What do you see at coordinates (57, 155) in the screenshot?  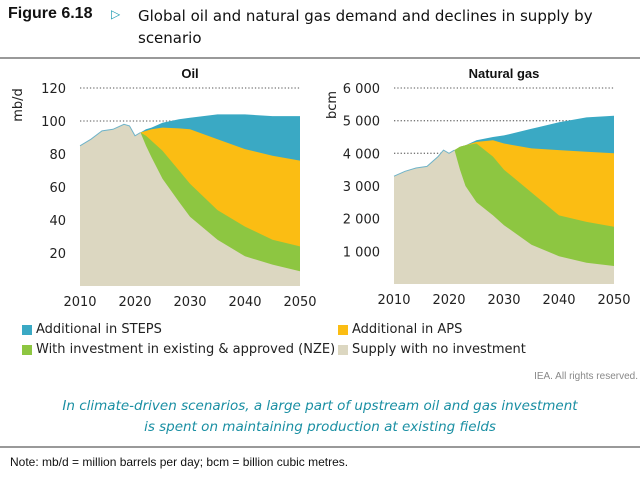 I see `y-tick-label: 80` at bounding box center [57, 155].